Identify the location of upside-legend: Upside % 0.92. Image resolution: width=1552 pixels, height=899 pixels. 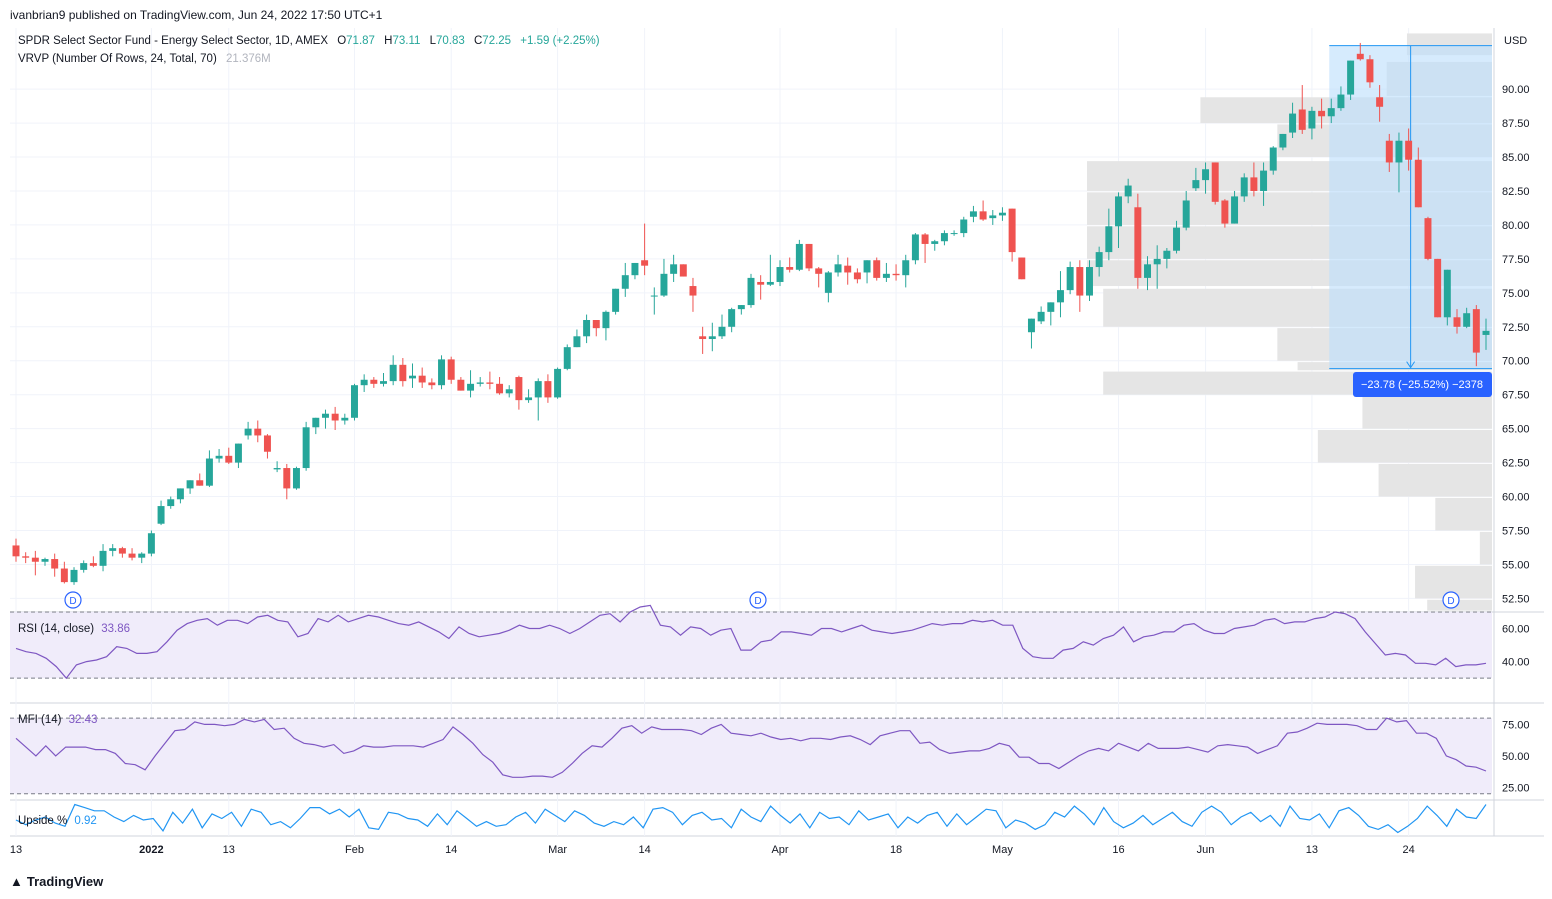
(57, 821).